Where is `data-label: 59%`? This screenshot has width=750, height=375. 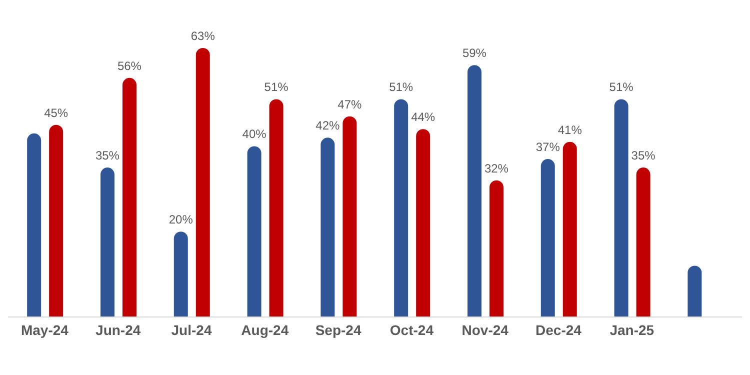
data-label: 59% is located at coordinates (474, 53).